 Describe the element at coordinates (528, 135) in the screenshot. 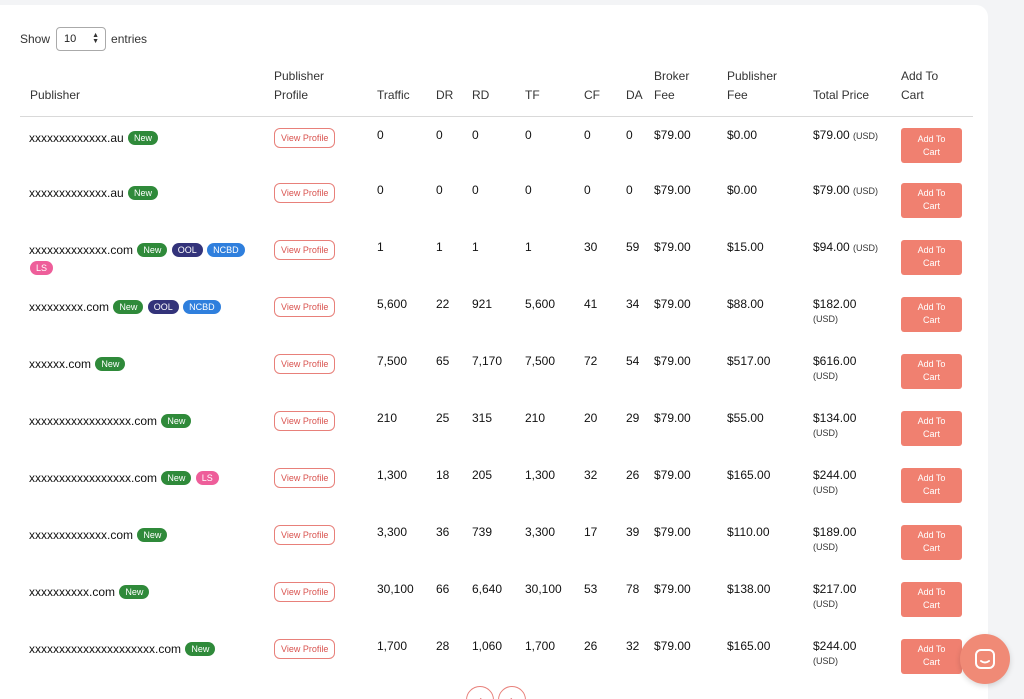

I see `tf-cell: 0` at that location.